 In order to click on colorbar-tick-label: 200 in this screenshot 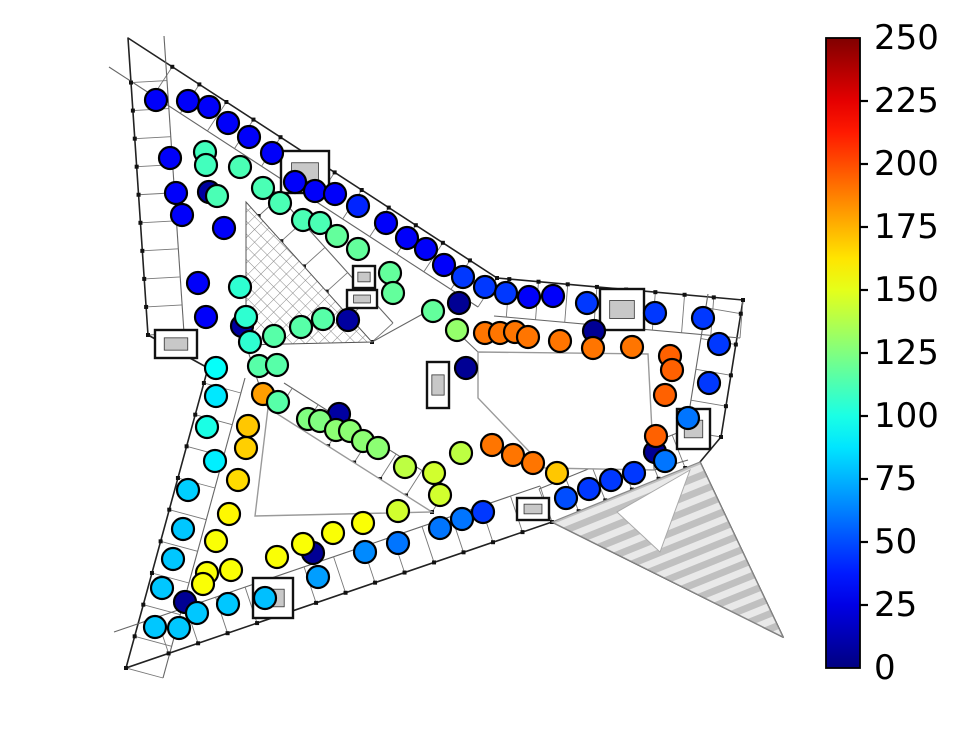, I will do `click(906, 164)`.